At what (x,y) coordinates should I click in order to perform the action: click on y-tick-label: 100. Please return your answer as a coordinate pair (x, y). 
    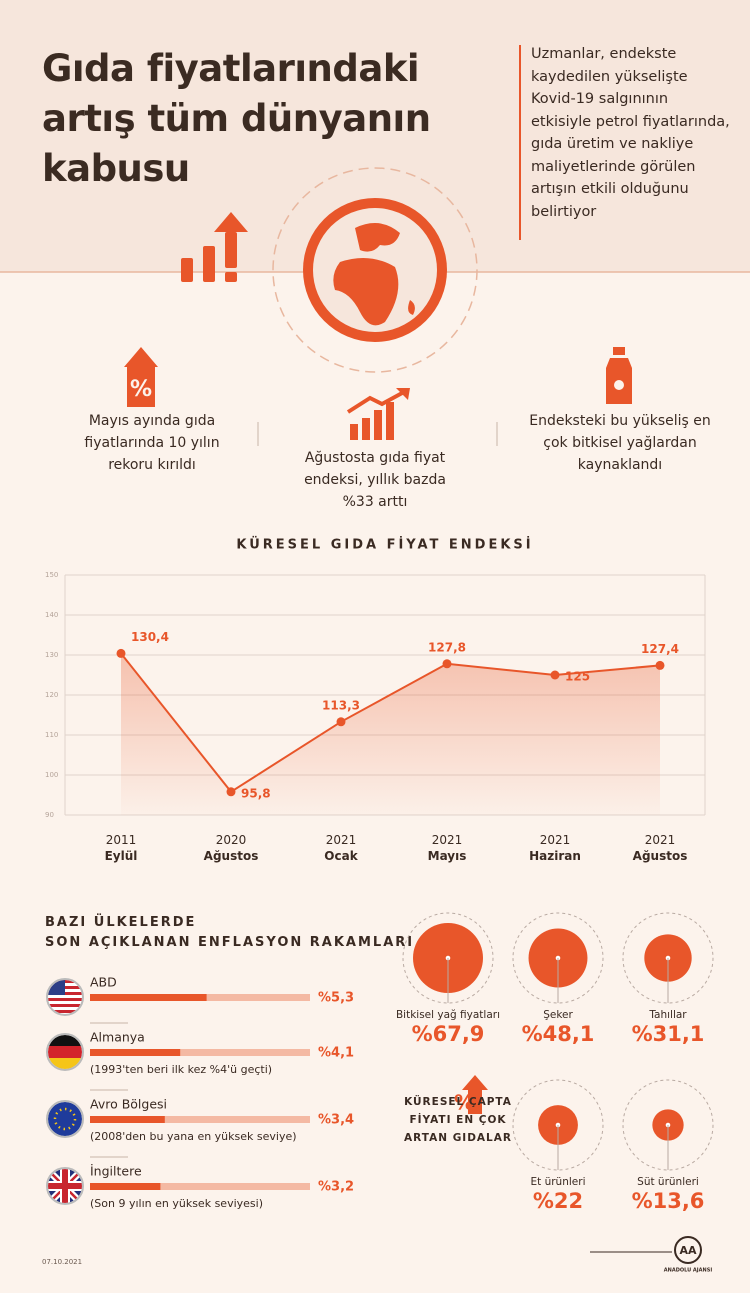
    Looking at the image, I should click on (51, 775).